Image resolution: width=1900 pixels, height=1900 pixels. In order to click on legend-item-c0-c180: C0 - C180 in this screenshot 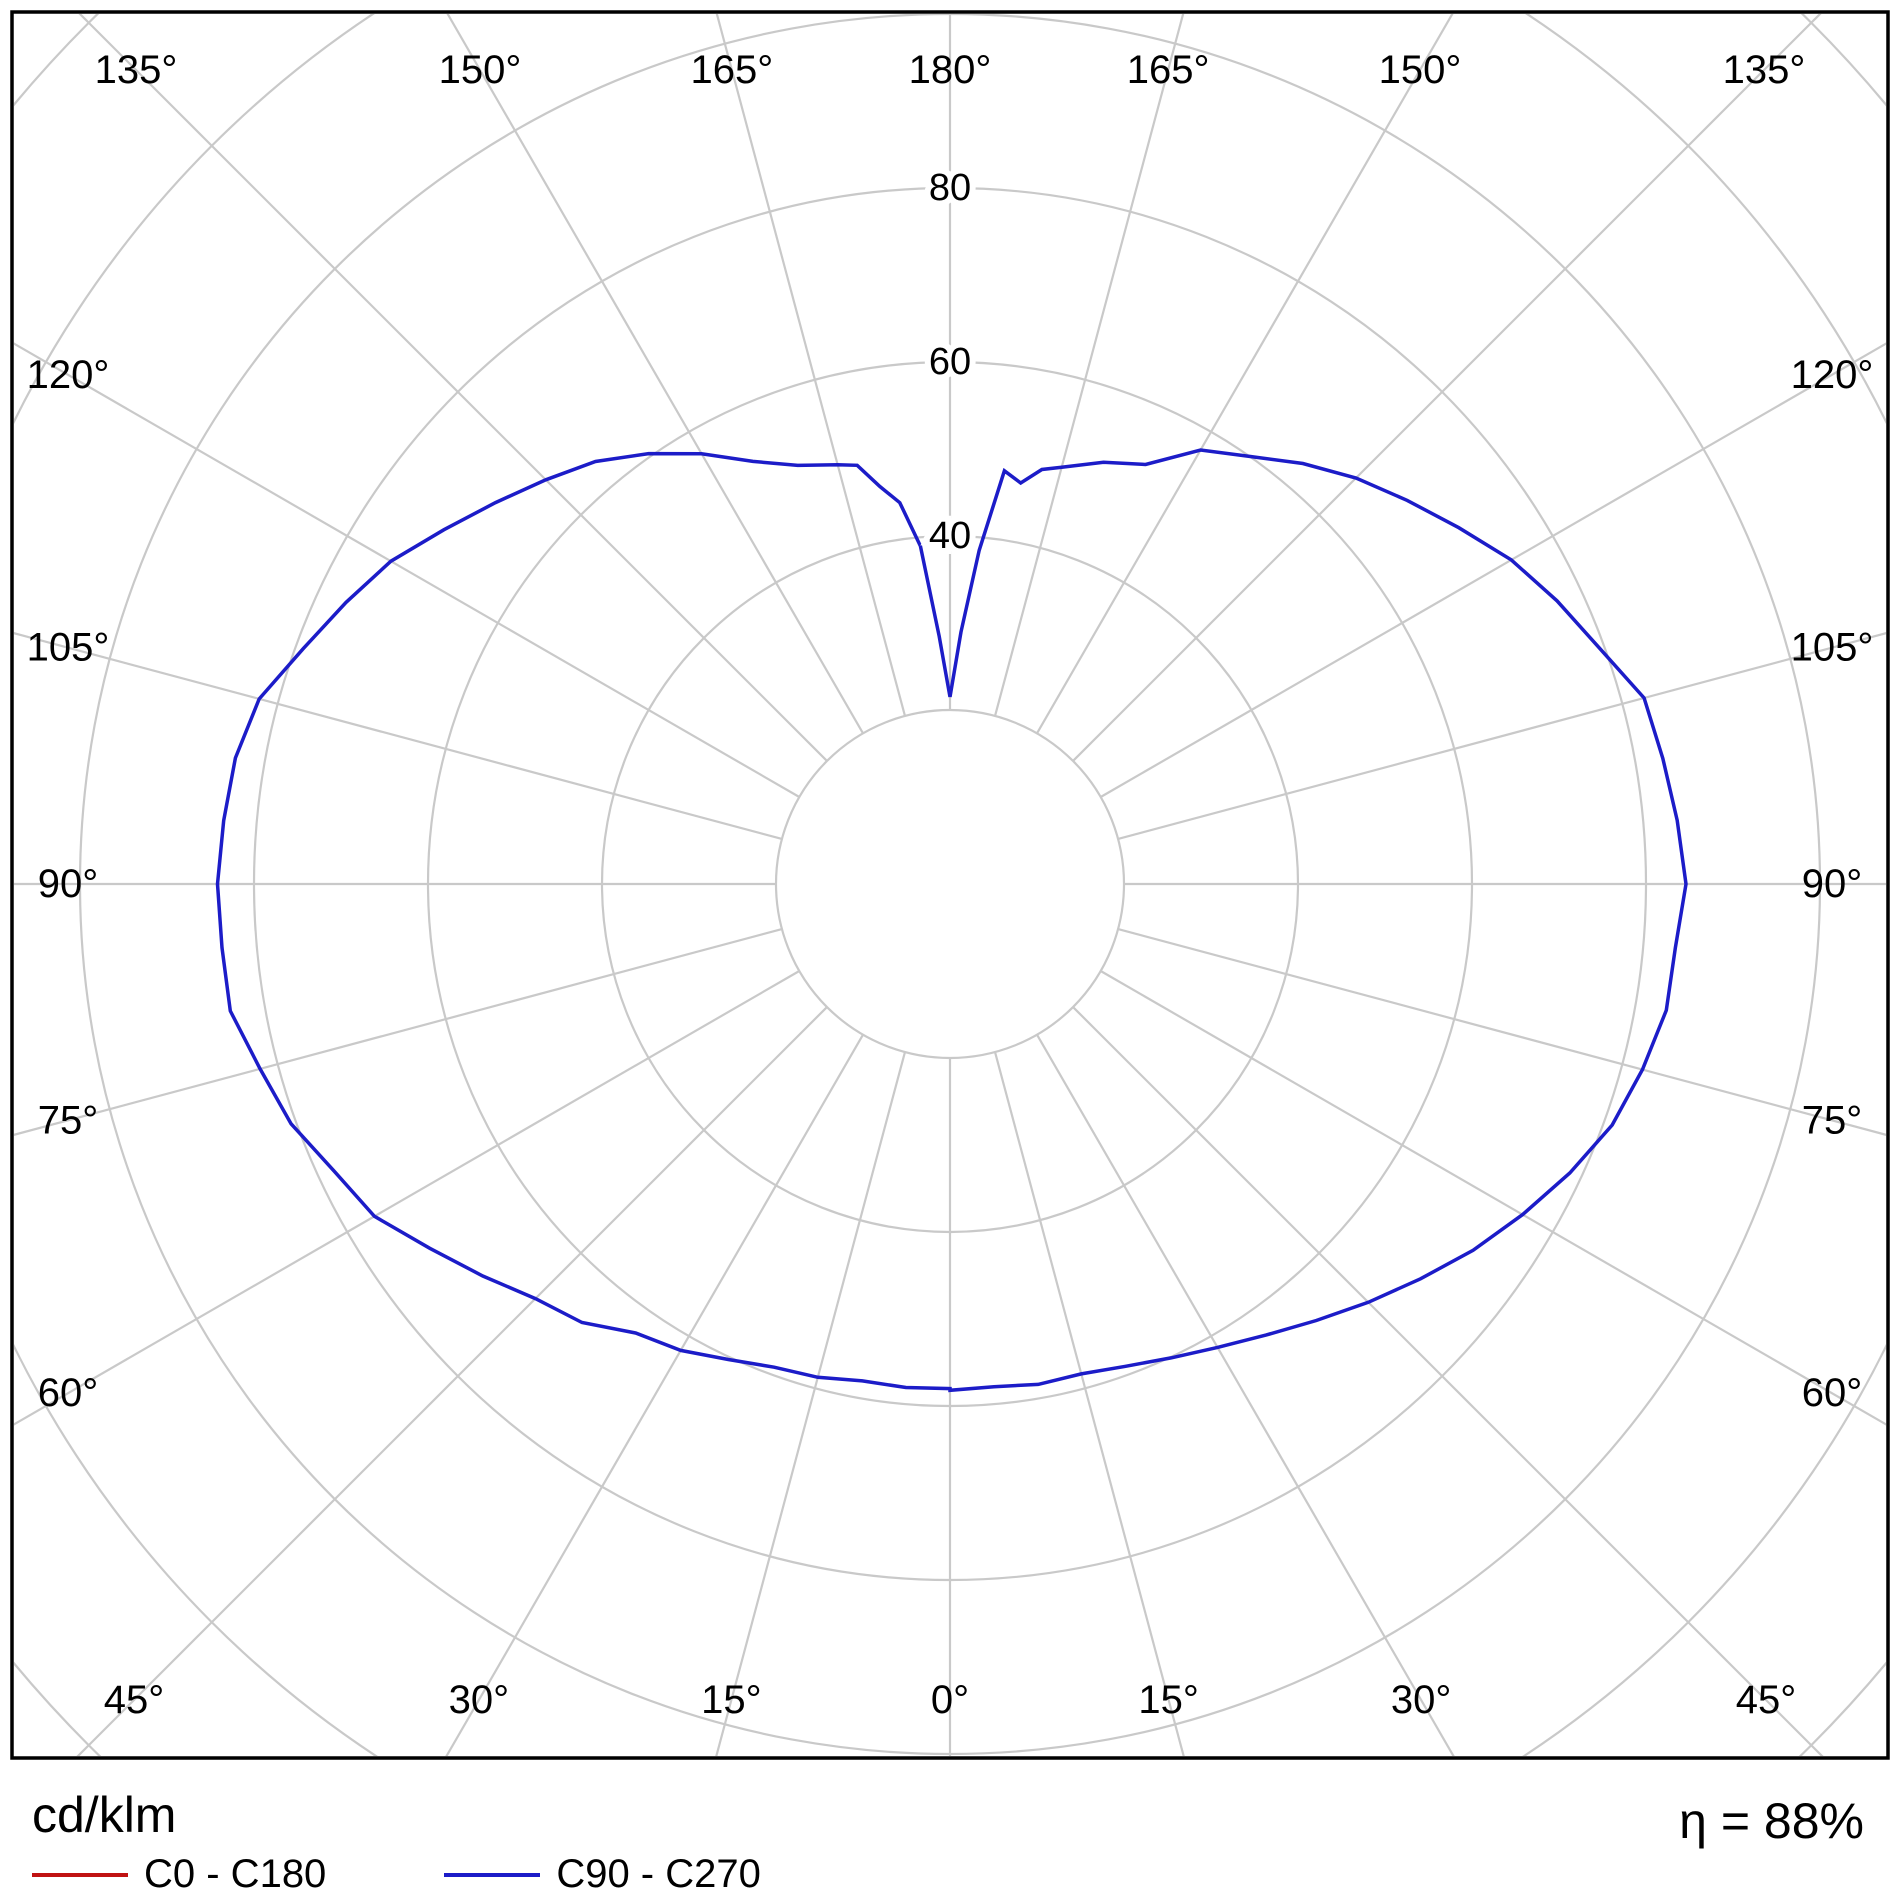, I will do `click(179, 1874)`.